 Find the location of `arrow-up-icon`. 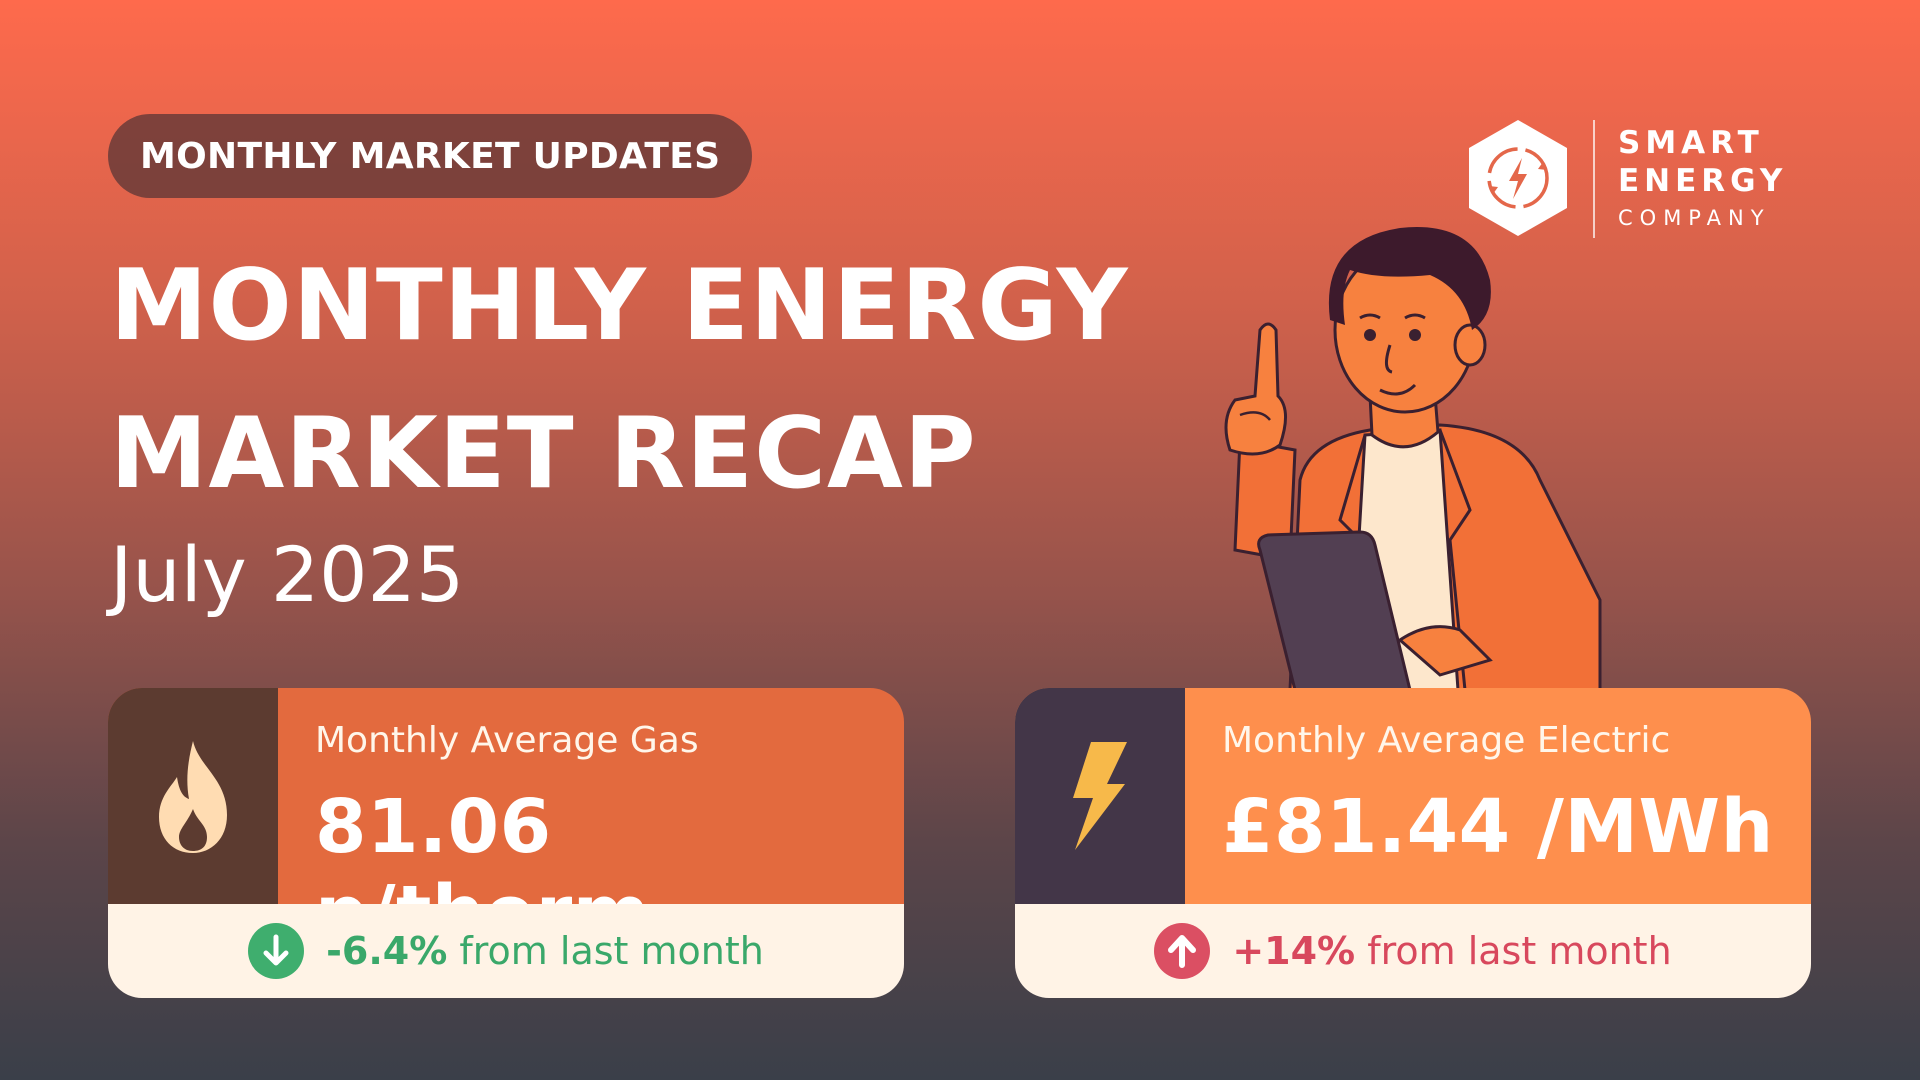

arrow-up-icon is located at coordinates (1182, 951).